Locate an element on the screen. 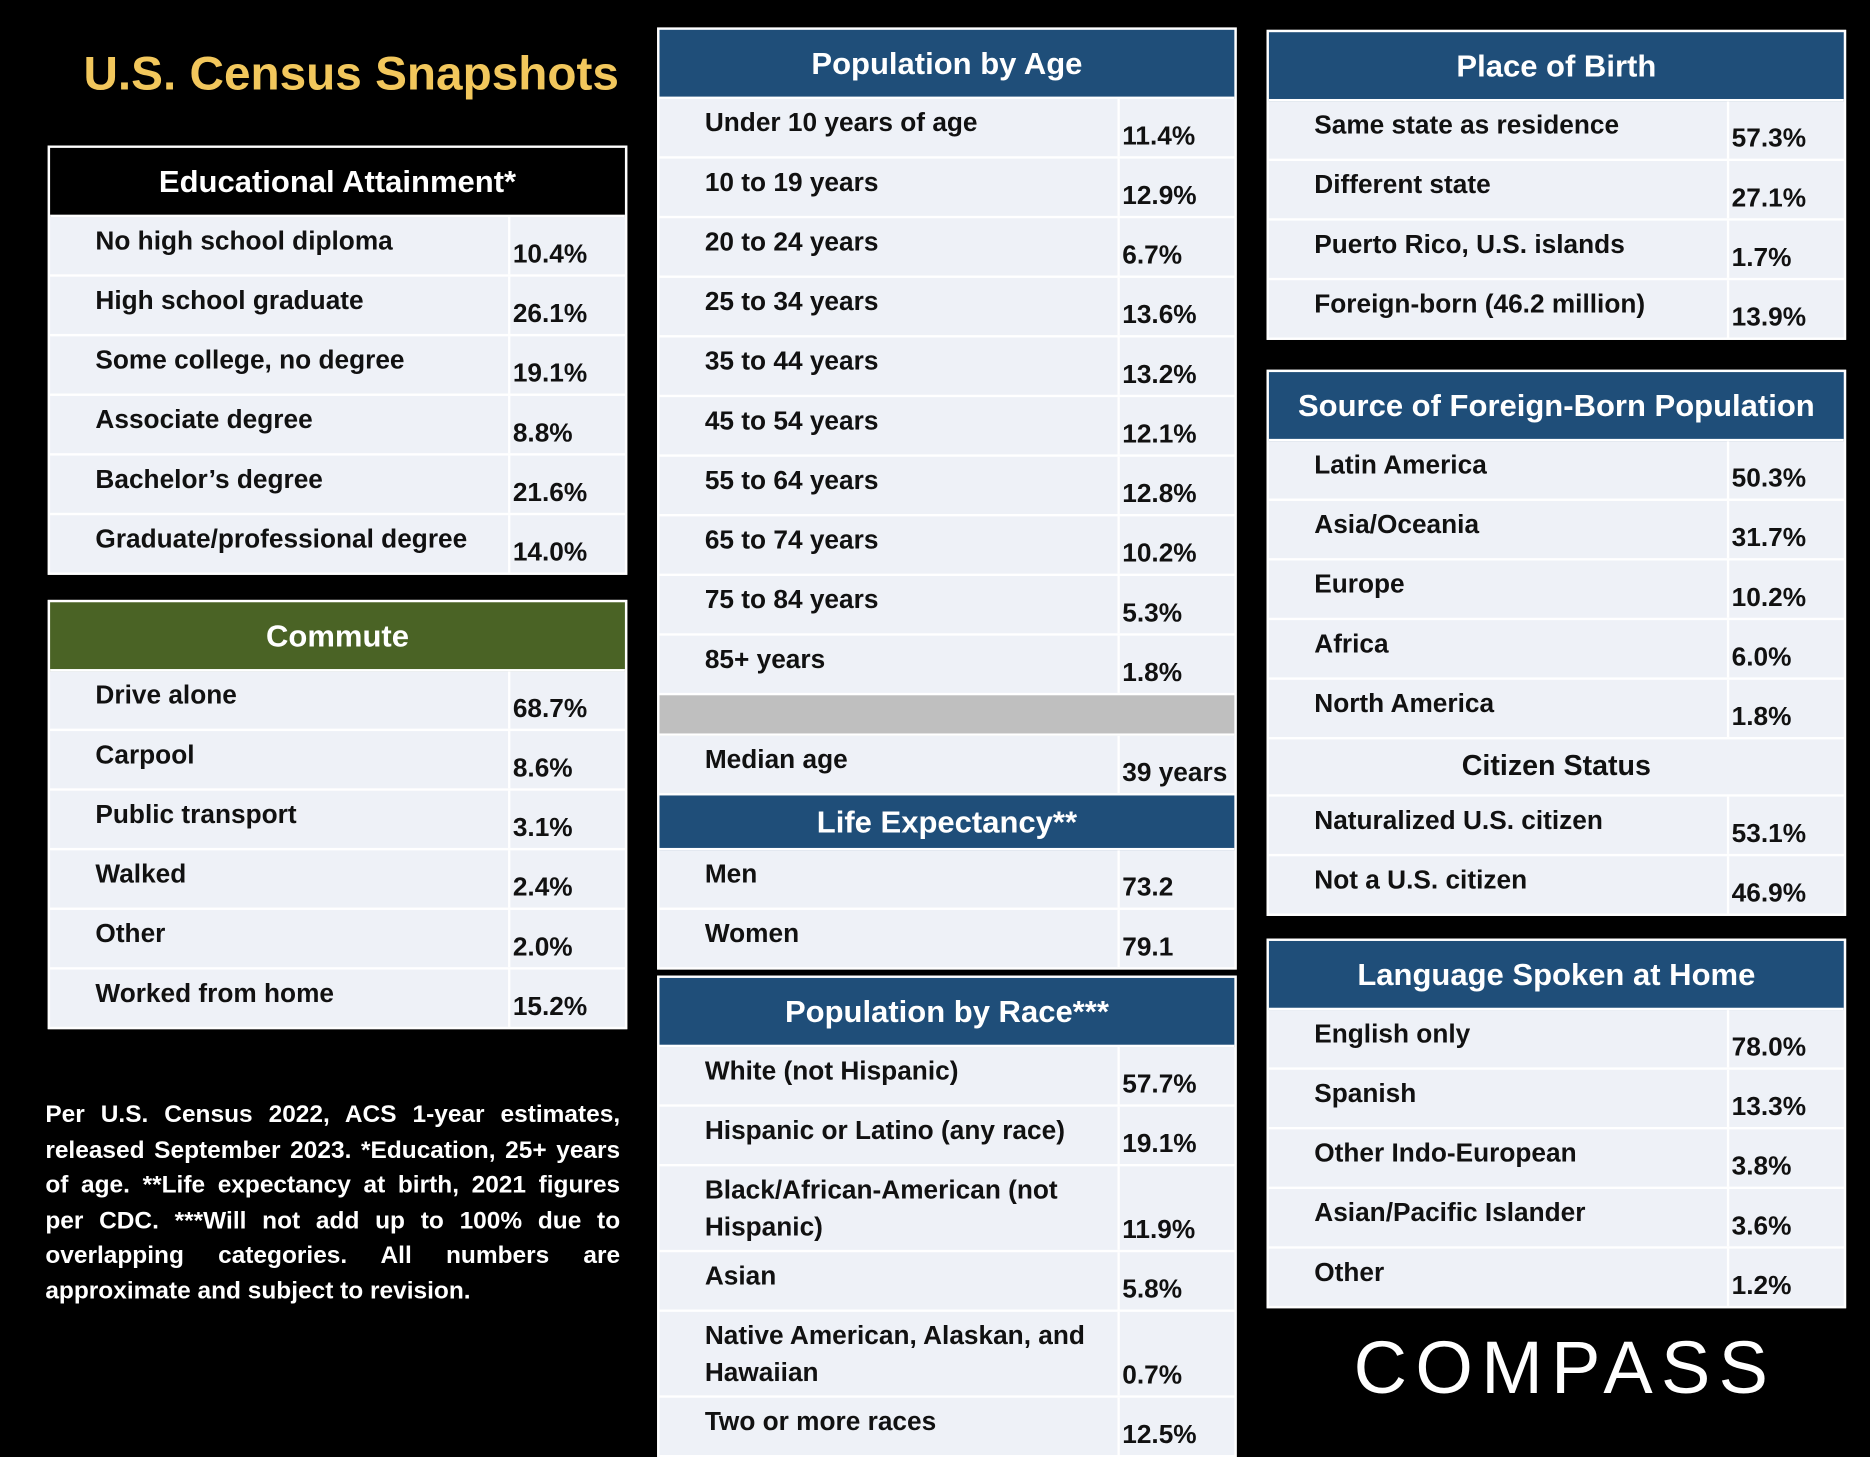 The height and width of the screenshot is (1457, 1870). row-label: English only is located at coordinates (1499, 1039).